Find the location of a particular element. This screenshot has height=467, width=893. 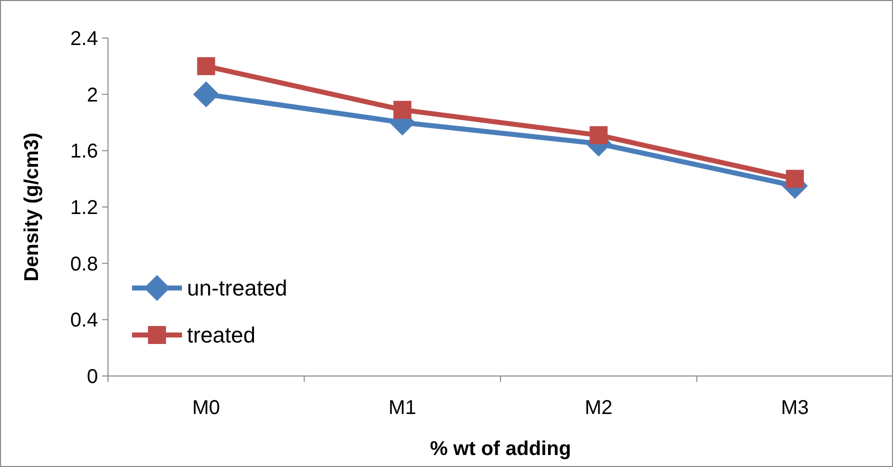

x-tick-label: M3 is located at coordinates (794, 408).